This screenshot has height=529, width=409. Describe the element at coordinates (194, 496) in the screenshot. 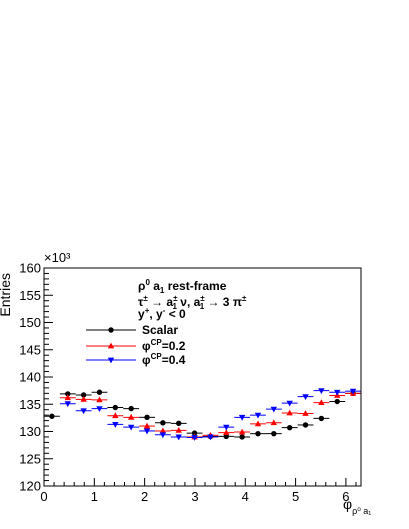

I see `x-tick-label: 3` at that location.